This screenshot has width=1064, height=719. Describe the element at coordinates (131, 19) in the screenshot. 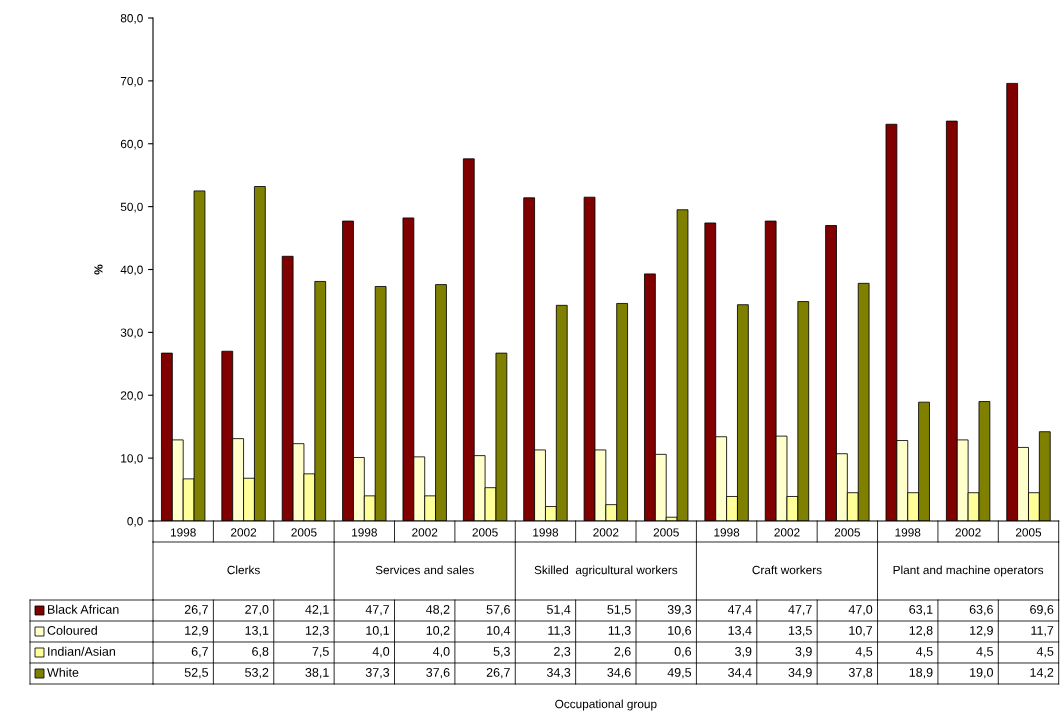

I see `y-tick-label: 80,0` at that location.